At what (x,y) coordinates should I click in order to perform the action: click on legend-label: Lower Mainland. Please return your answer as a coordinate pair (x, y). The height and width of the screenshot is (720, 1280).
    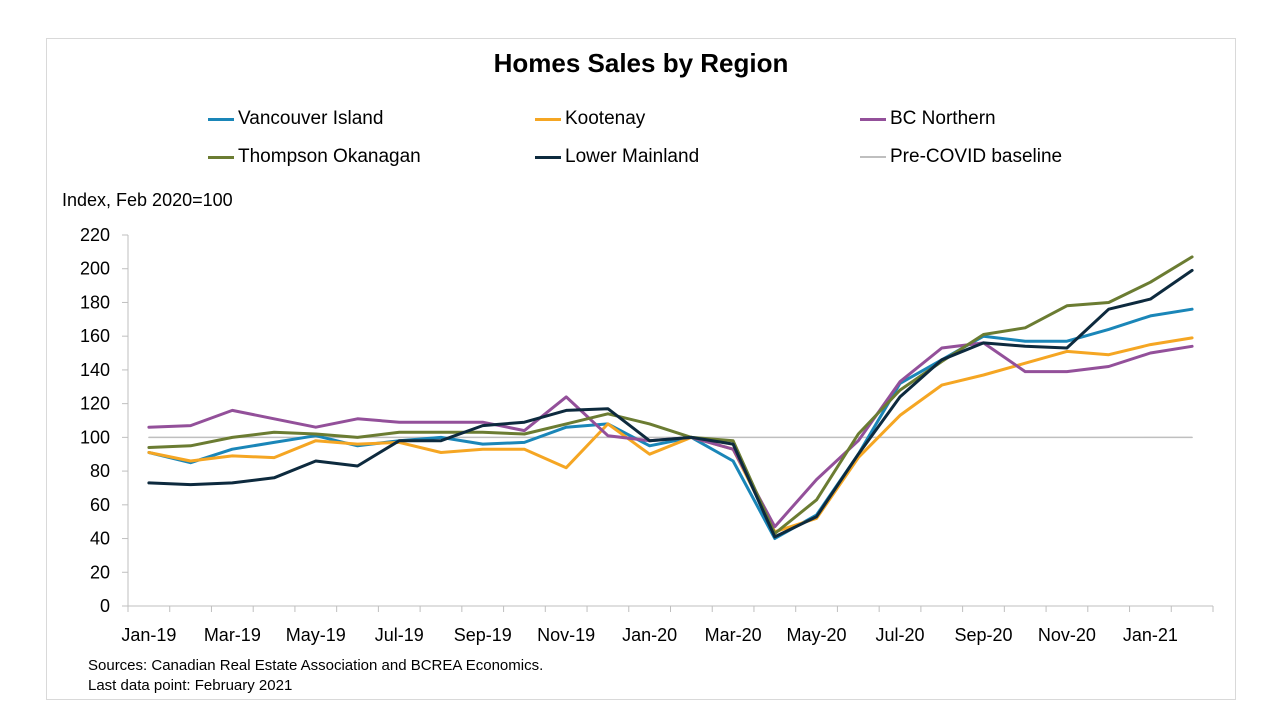
    Looking at the image, I should click on (632, 156).